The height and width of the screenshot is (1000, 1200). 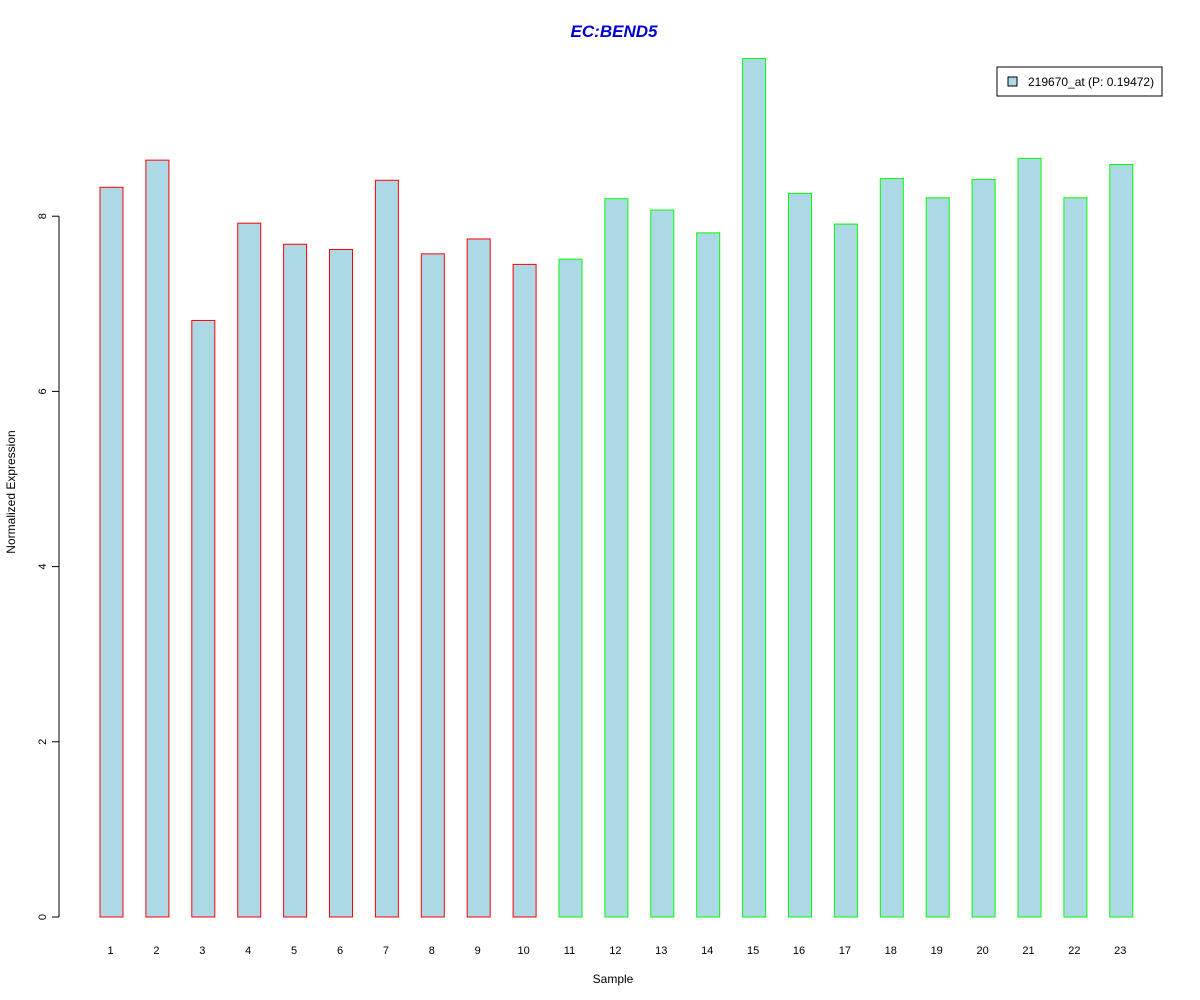 What do you see at coordinates (661, 951) in the screenshot?
I see `x-tick-label: 13` at bounding box center [661, 951].